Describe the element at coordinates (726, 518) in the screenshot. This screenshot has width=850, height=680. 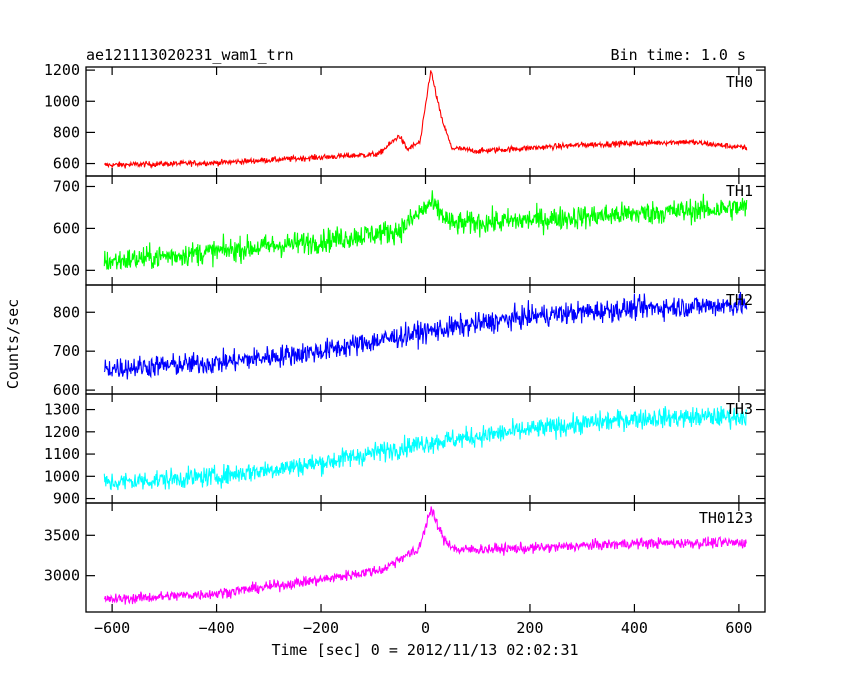
I see `series-label: TH0123` at that location.